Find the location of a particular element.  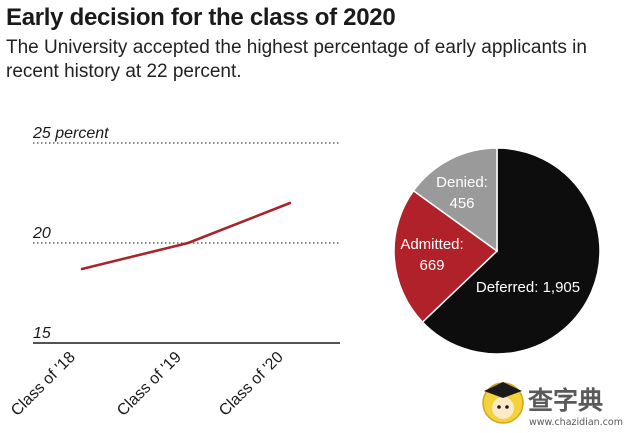

pie-slice-denied is located at coordinates (455, 200).